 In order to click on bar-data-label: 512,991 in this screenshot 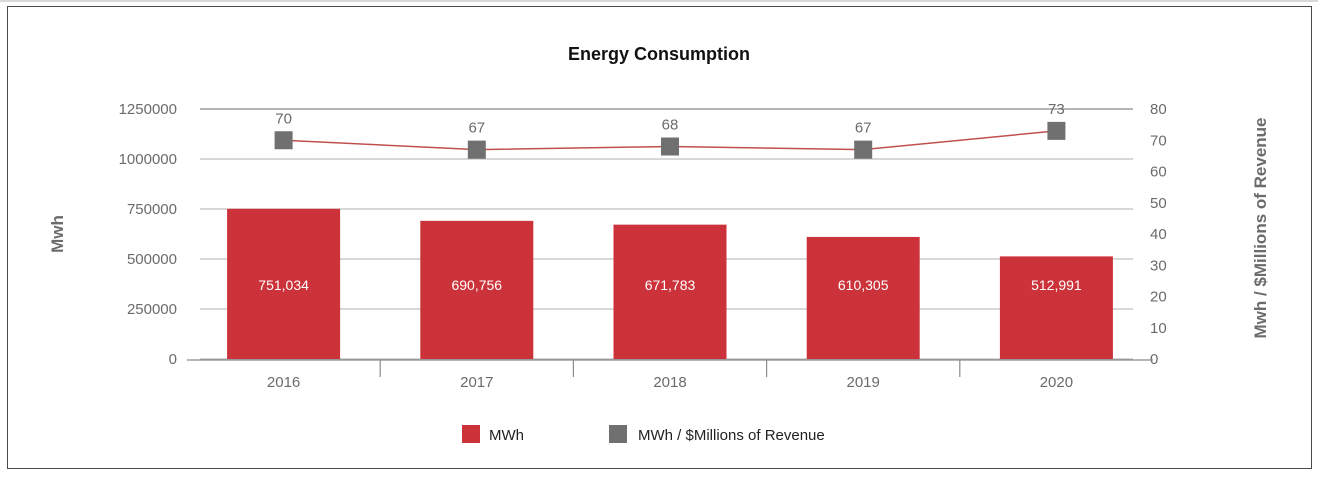, I will do `click(1056, 285)`.